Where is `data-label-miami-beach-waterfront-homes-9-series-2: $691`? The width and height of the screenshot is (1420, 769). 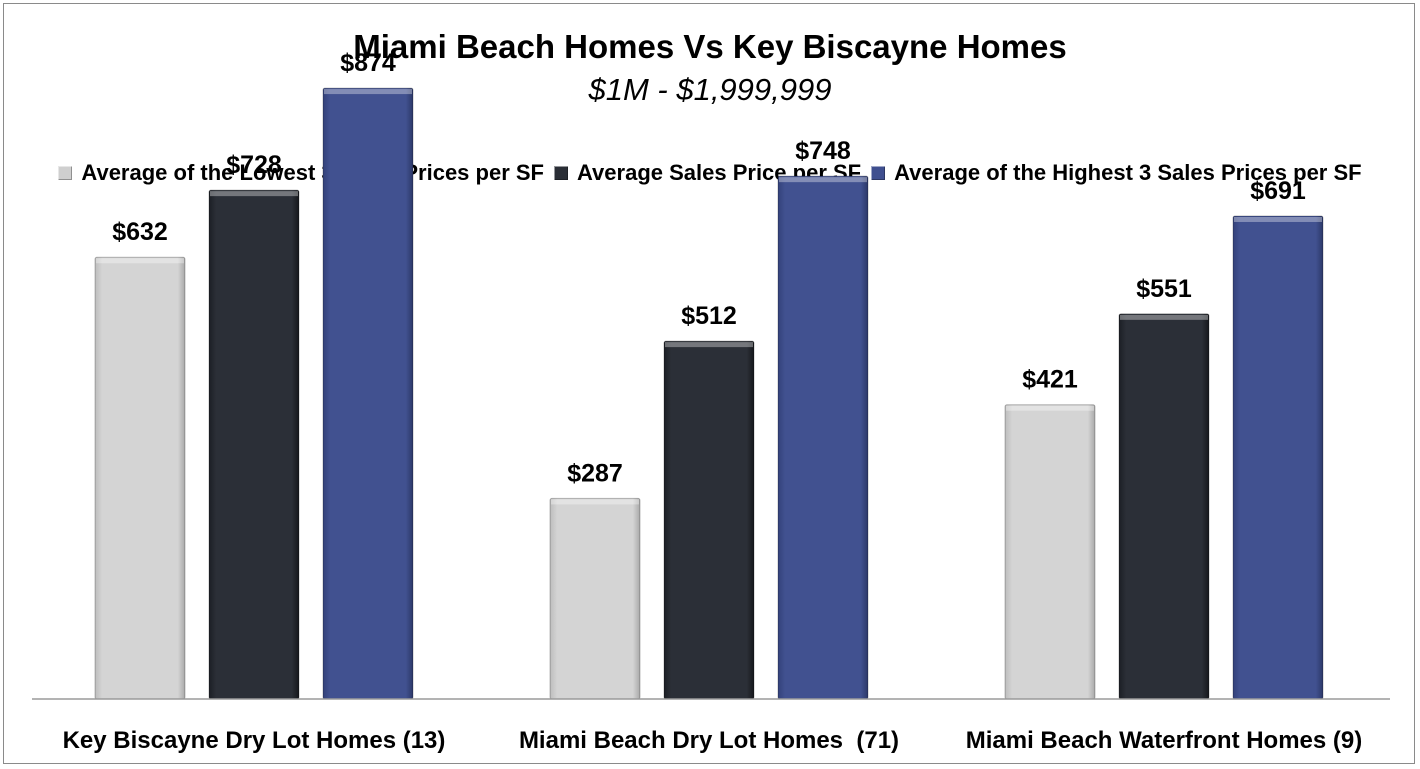
data-label-miami-beach-waterfront-homes-9-series-2: $691 is located at coordinates (1278, 191).